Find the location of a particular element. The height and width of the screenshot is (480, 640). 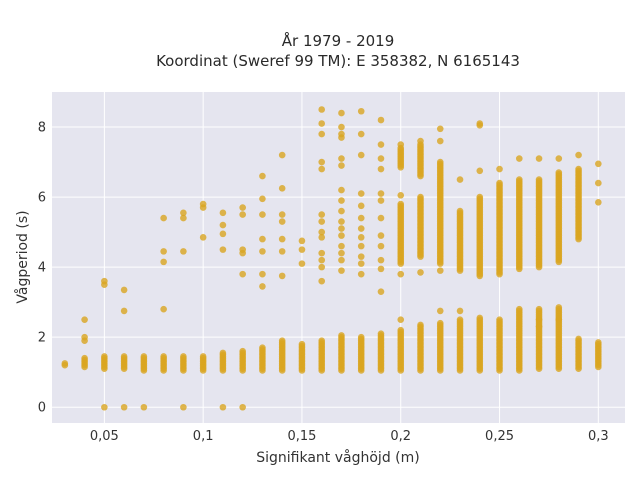

y-tick-label: 0 is located at coordinates (42, 408).